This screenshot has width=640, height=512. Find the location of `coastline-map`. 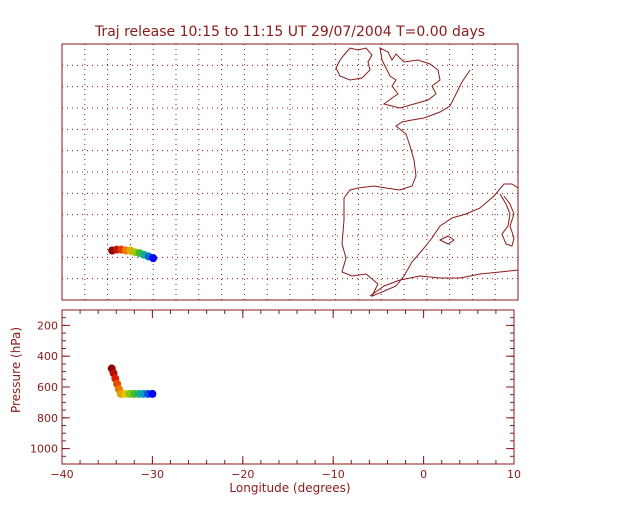

coastline-map is located at coordinates (427, 172).